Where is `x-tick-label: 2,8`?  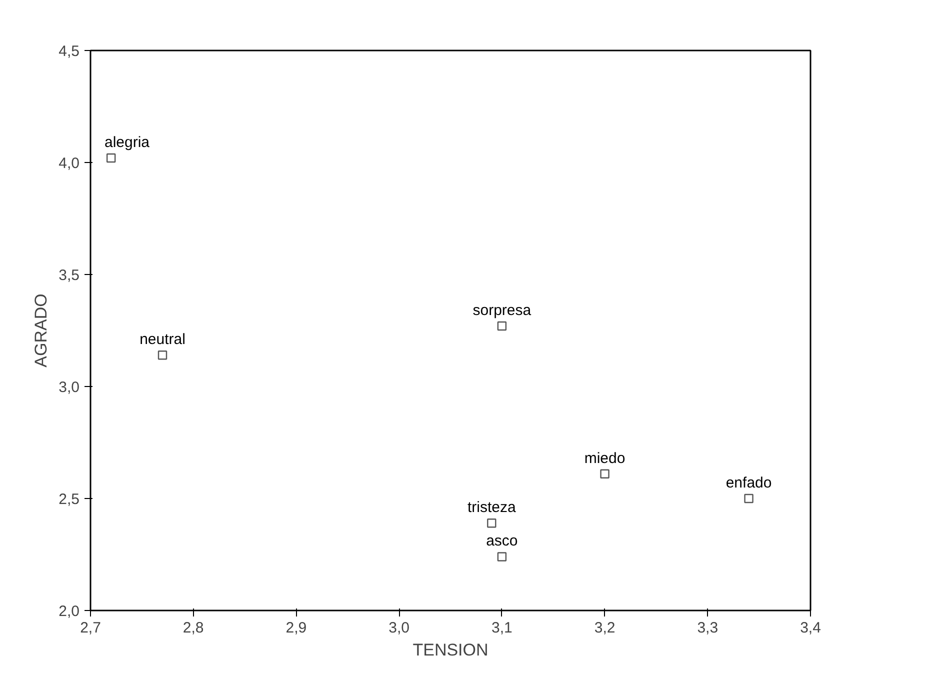 x-tick-label: 2,8 is located at coordinates (193, 628).